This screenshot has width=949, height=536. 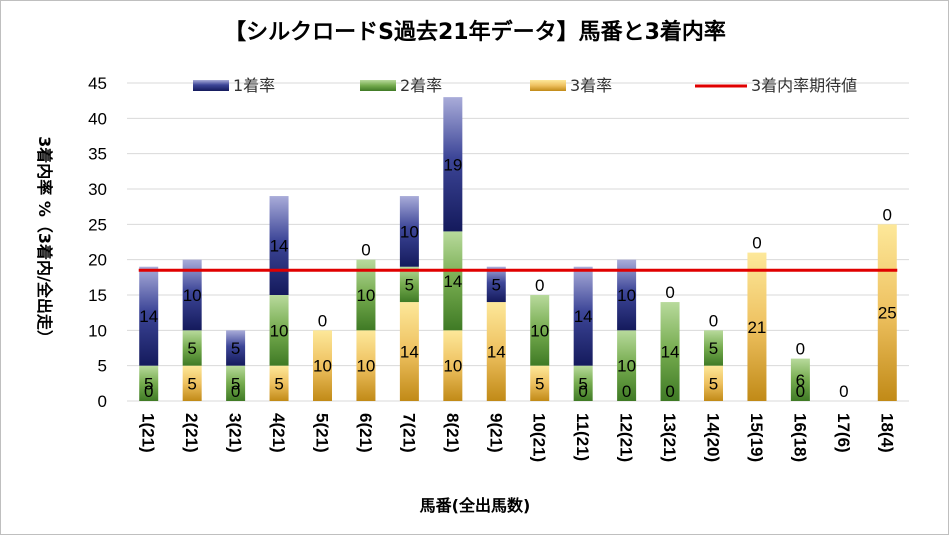 What do you see at coordinates (44, 241) in the screenshot?
I see `y-axis-title: 3着内率 %（3着内/全出走）` at bounding box center [44, 241].